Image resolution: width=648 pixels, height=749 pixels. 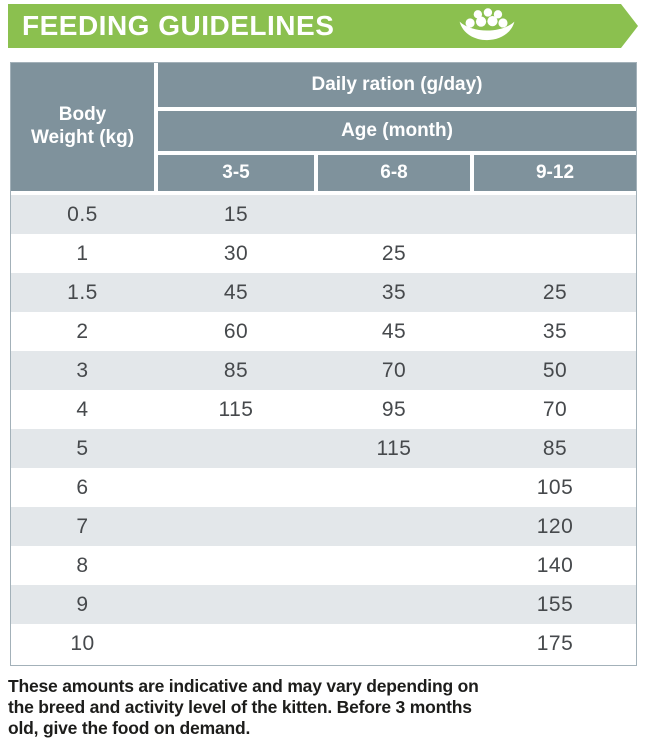 What do you see at coordinates (82, 370) in the screenshot?
I see `weight-cell: 3` at bounding box center [82, 370].